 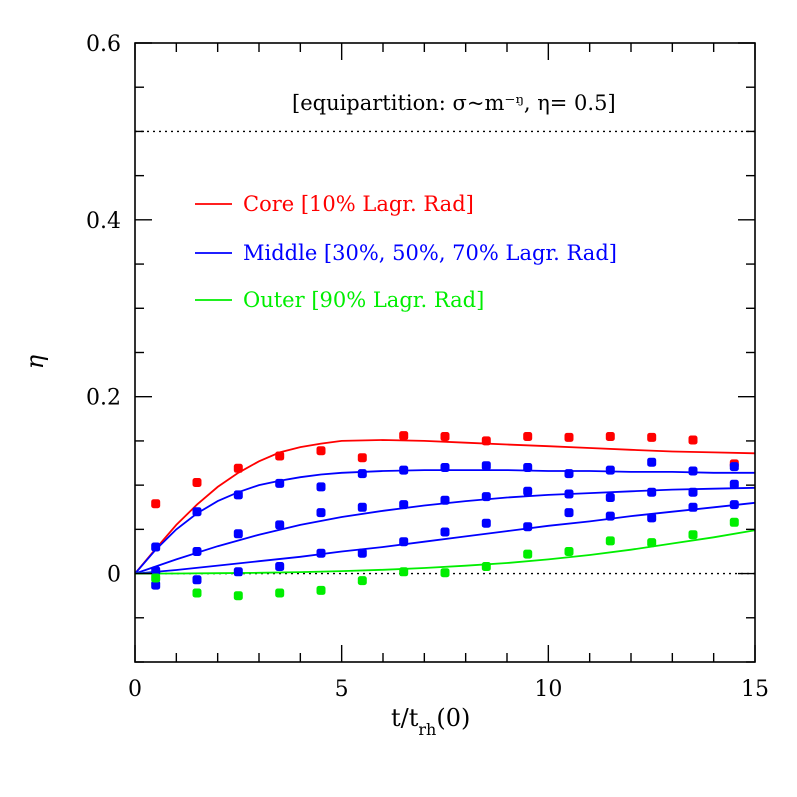 I want to click on x-tick-label: 10, so click(x=548, y=689).